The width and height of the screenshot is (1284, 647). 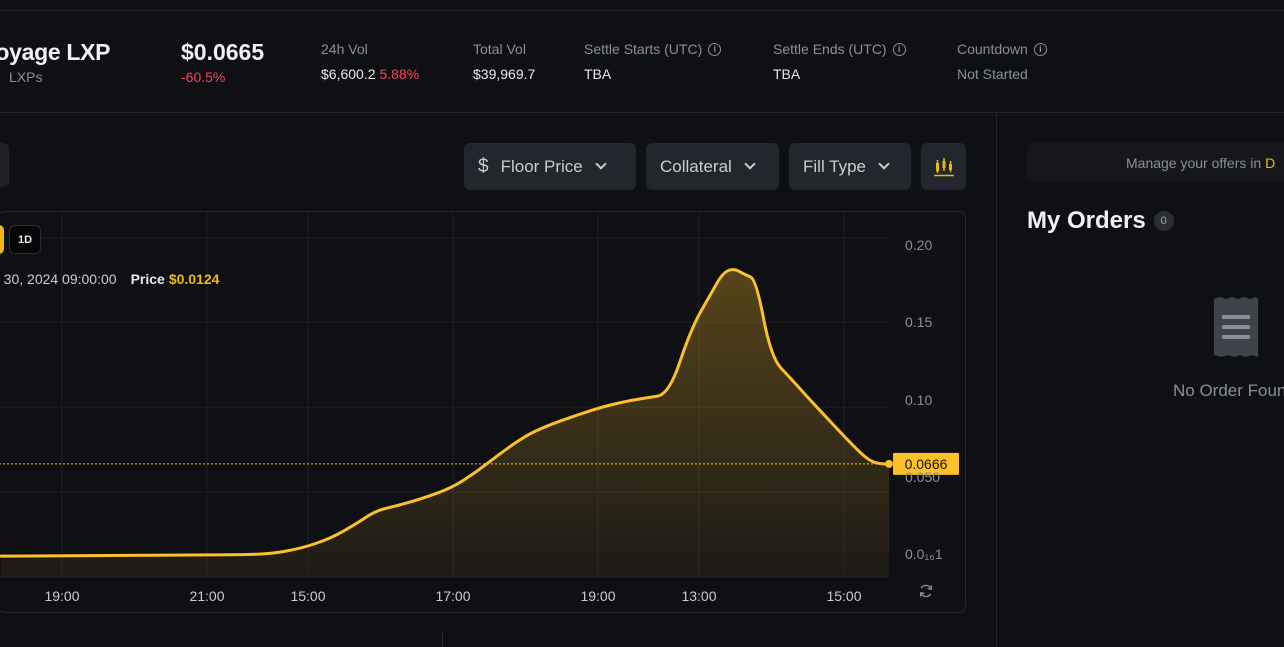 What do you see at coordinates (643, 49) in the screenshot?
I see `stat-label: Settle Starts (UTC)` at bounding box center [643, 49].